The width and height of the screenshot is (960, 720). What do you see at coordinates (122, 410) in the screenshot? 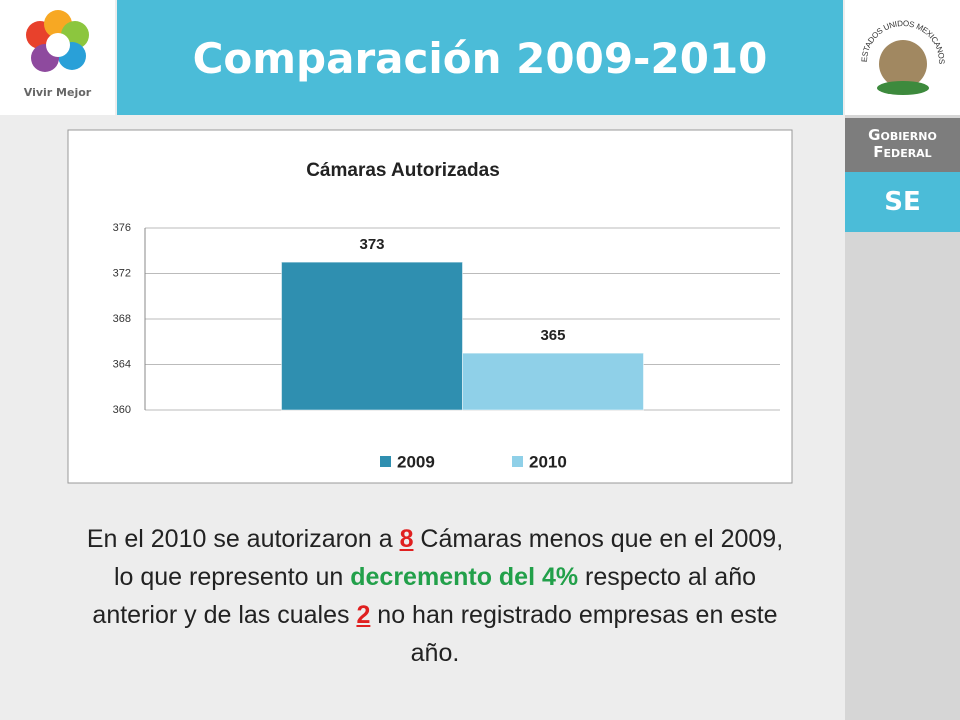
I see `y-tick-label: 360` at bounding box center [122, 410].